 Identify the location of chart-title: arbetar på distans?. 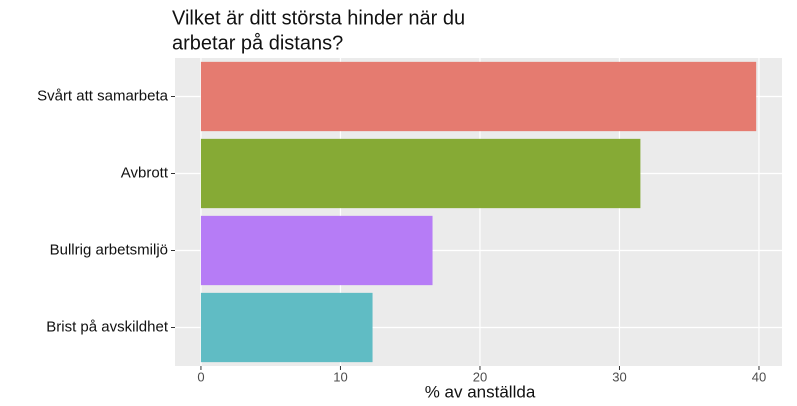
(257, 43).